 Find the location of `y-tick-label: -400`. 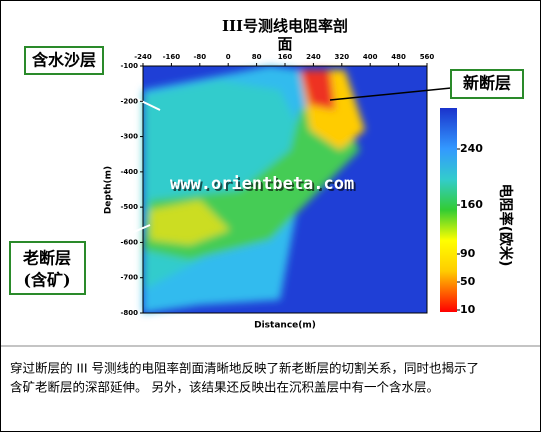

y-tick-label: -400 is located at coordinates (129, 172).